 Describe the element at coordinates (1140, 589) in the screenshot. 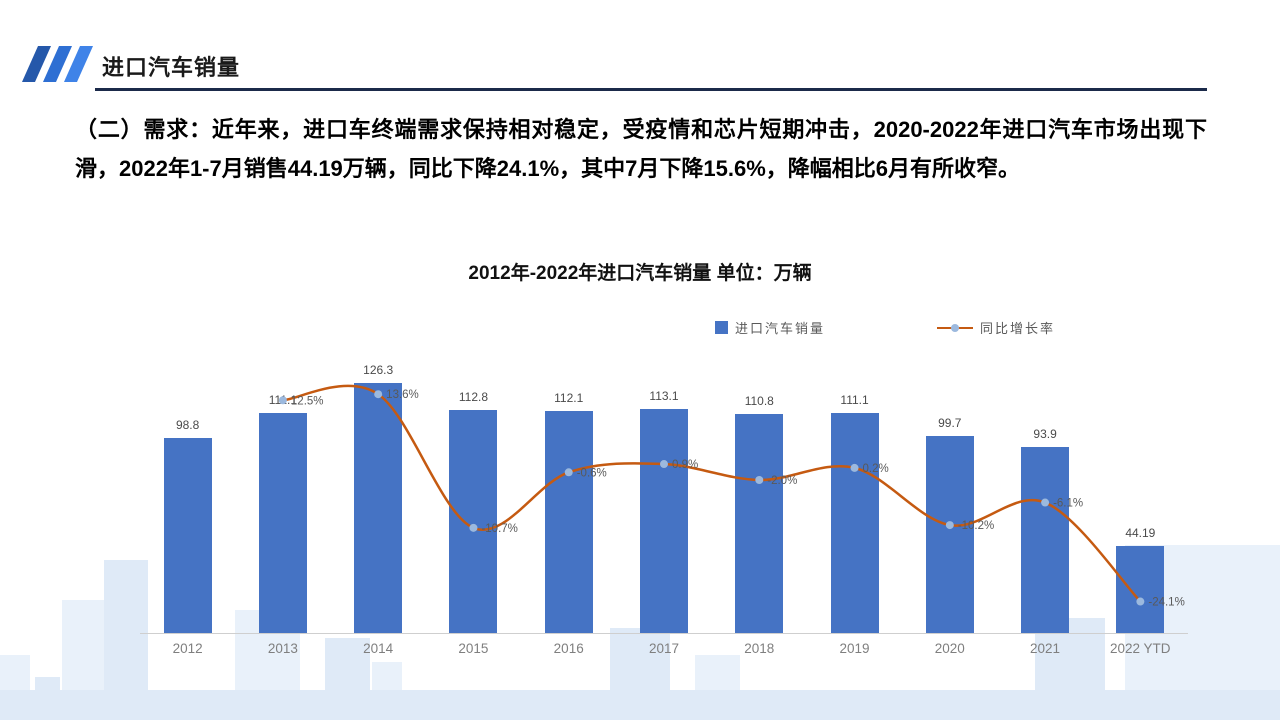

I see `bar-2022 YTD` at that location.